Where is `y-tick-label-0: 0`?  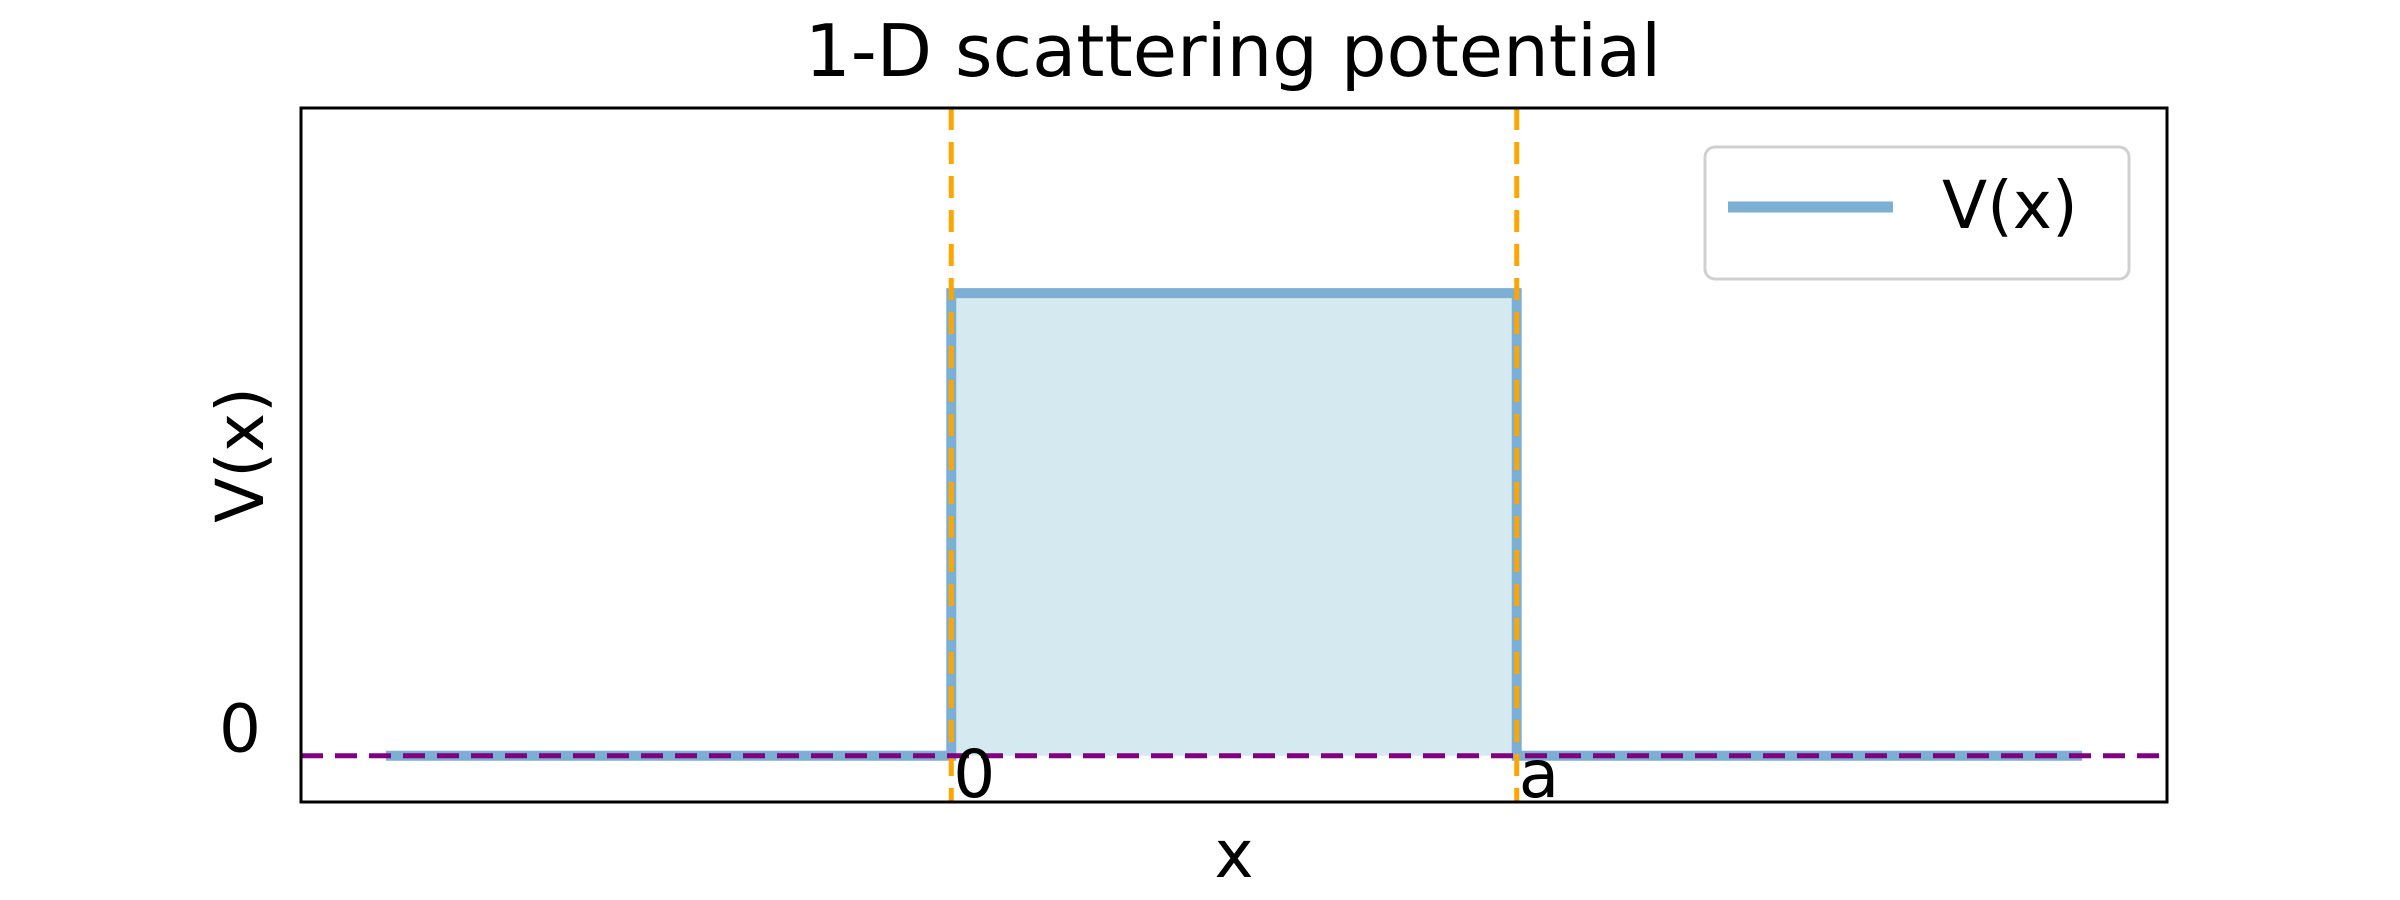
y-tick-label-0: 0 is located at coordinates (240, 729).